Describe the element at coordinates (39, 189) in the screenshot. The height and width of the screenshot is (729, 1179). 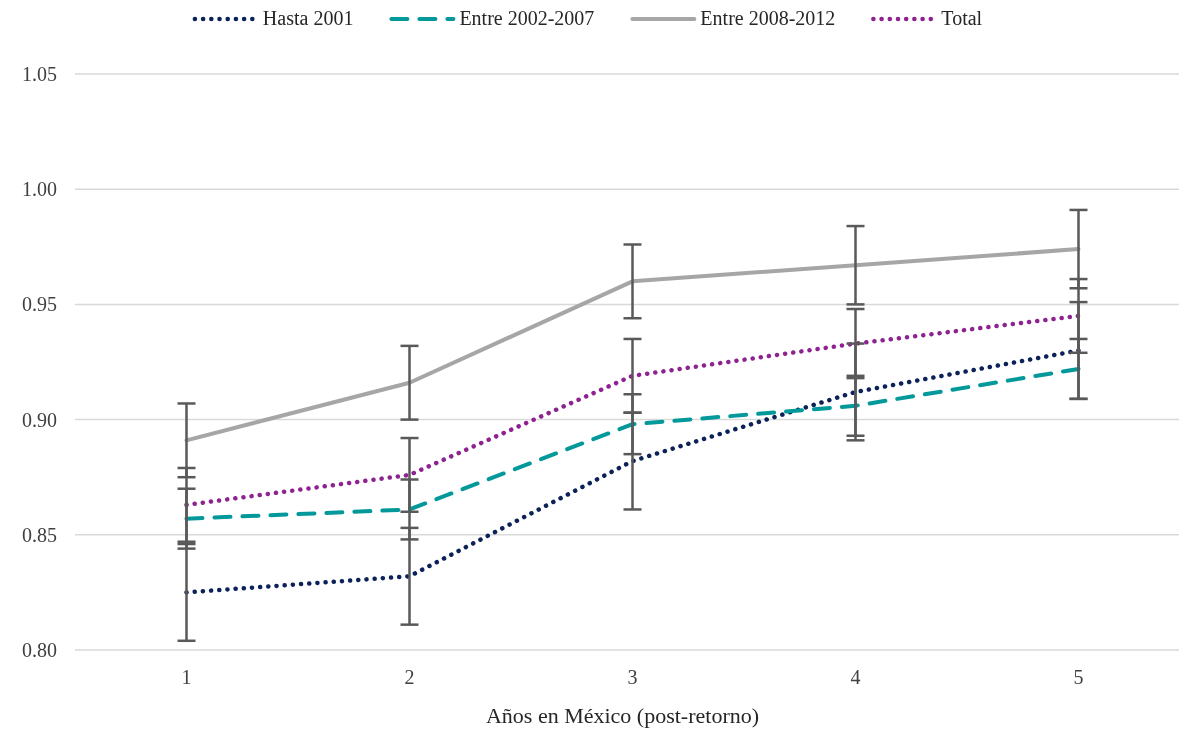
I see `y-tick-label: 1.00` at that location.